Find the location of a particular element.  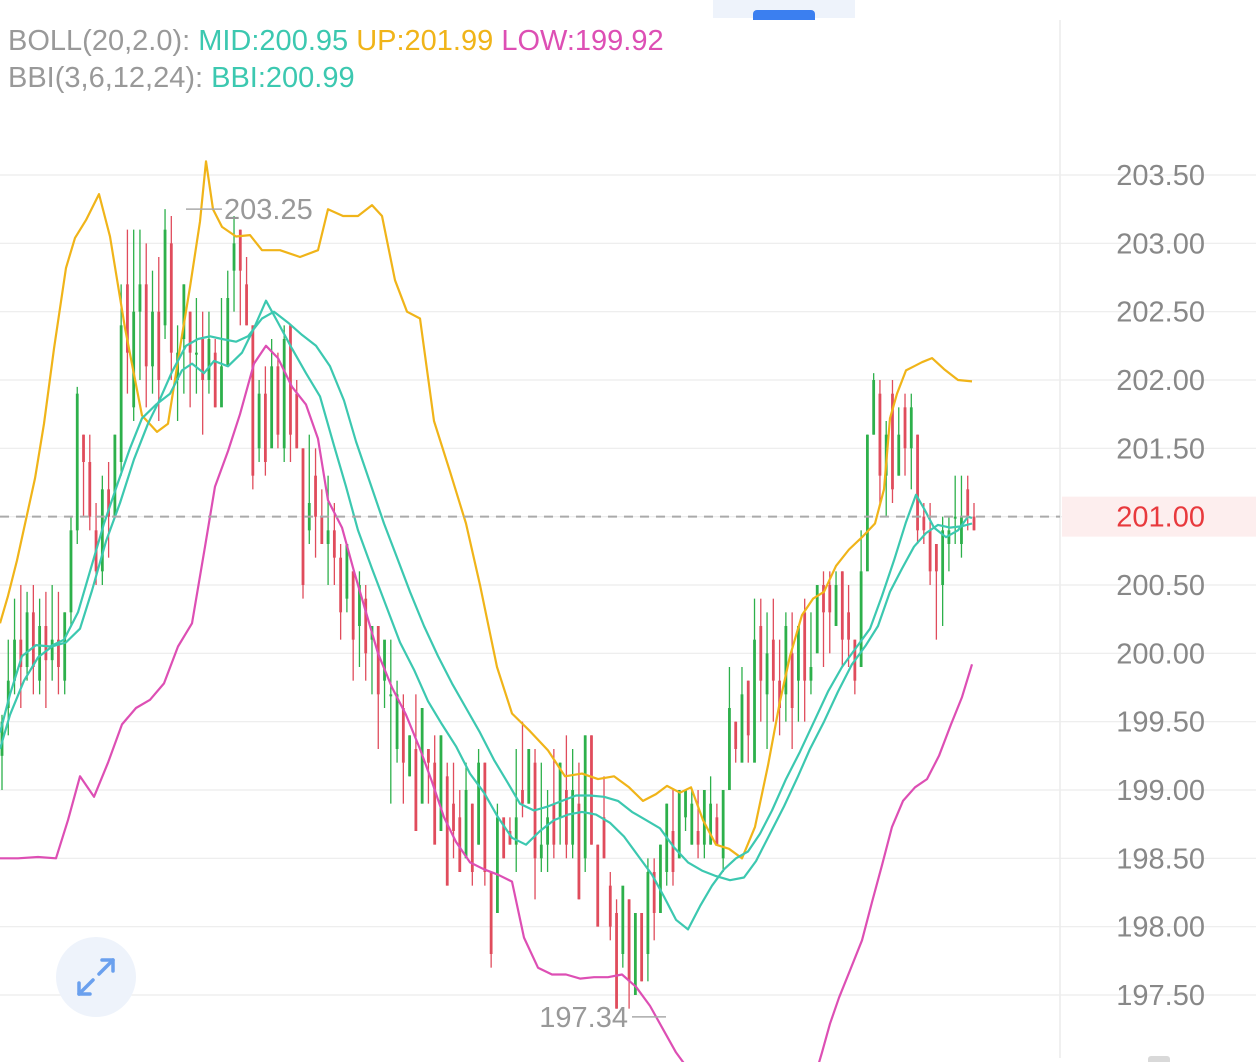

bbi-legend: BBI(3,6,12,24): BBI:200.99 is located at coordinates (181, 78).